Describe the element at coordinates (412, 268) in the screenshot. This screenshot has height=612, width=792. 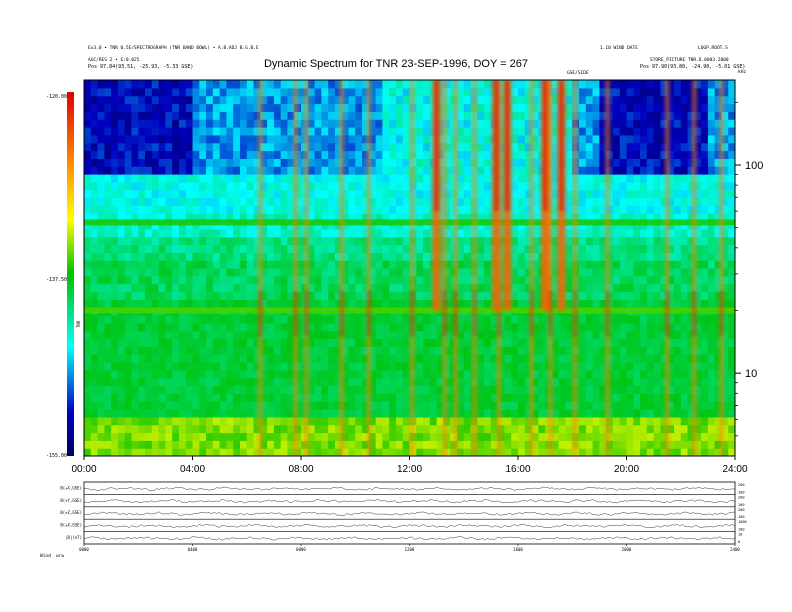
I see `type3-burst` at that location.